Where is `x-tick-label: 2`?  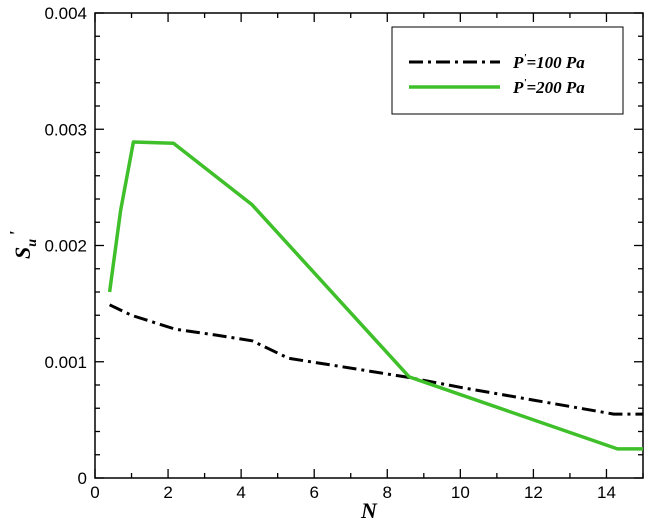 x-tick-label: 2 is located at coordinates (167, 492).